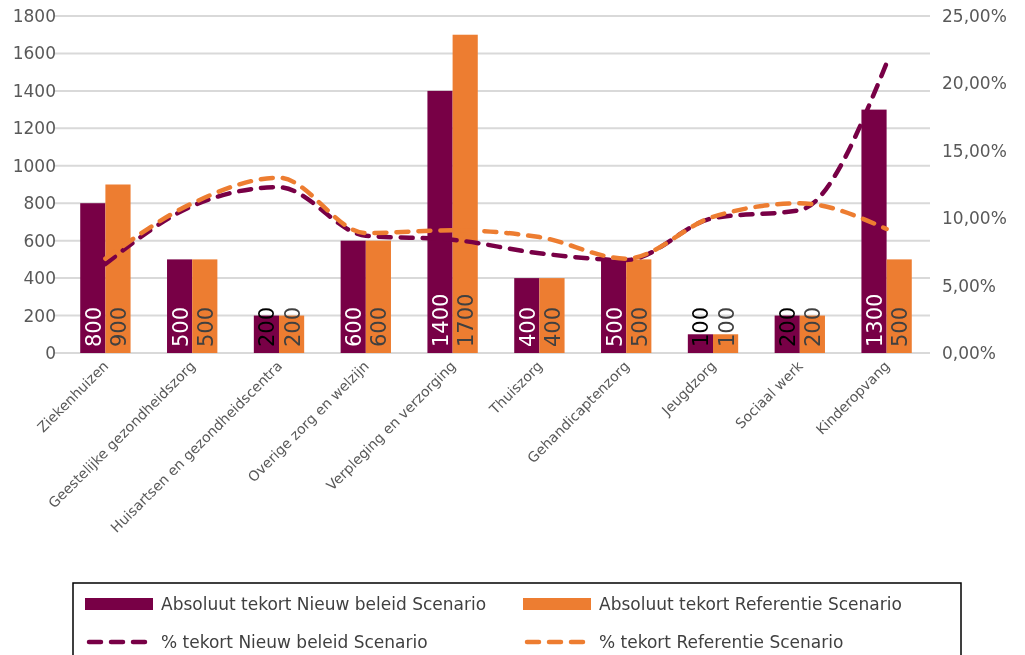  Describe the element at coordinates (34, 15) in the screenshot. I see `y-tick-label: 1800` at that location.